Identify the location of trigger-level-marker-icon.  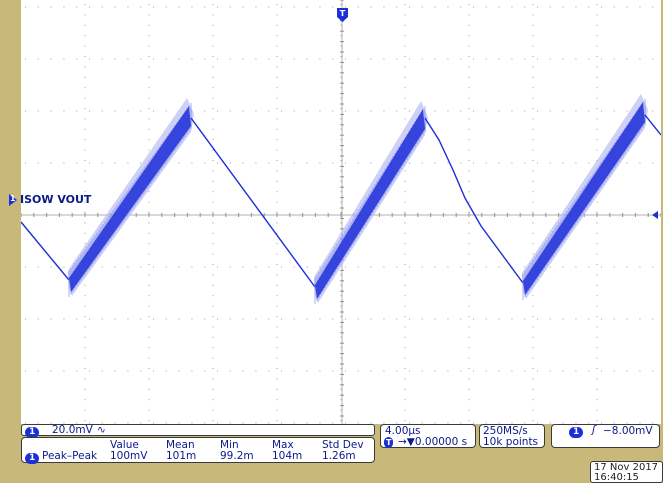
(654, 215).